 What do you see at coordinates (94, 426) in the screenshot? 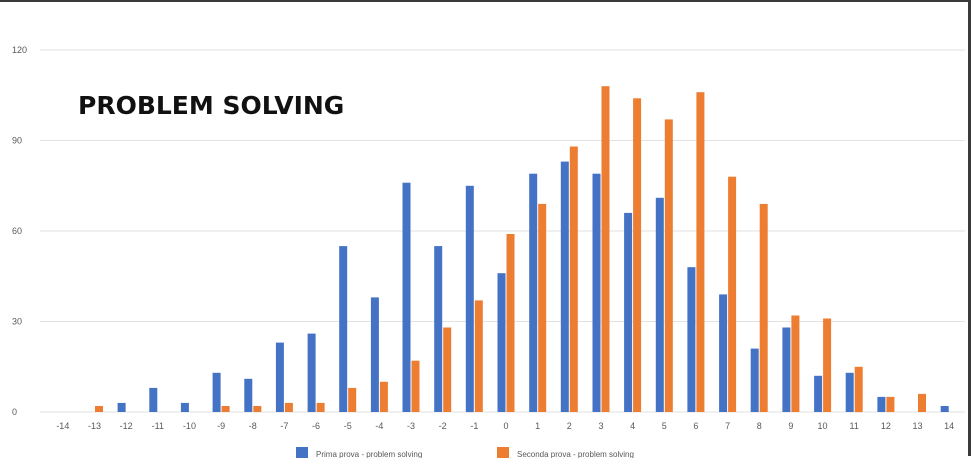
I see `x-tick-label: -13` at bounding box center [94, 426].